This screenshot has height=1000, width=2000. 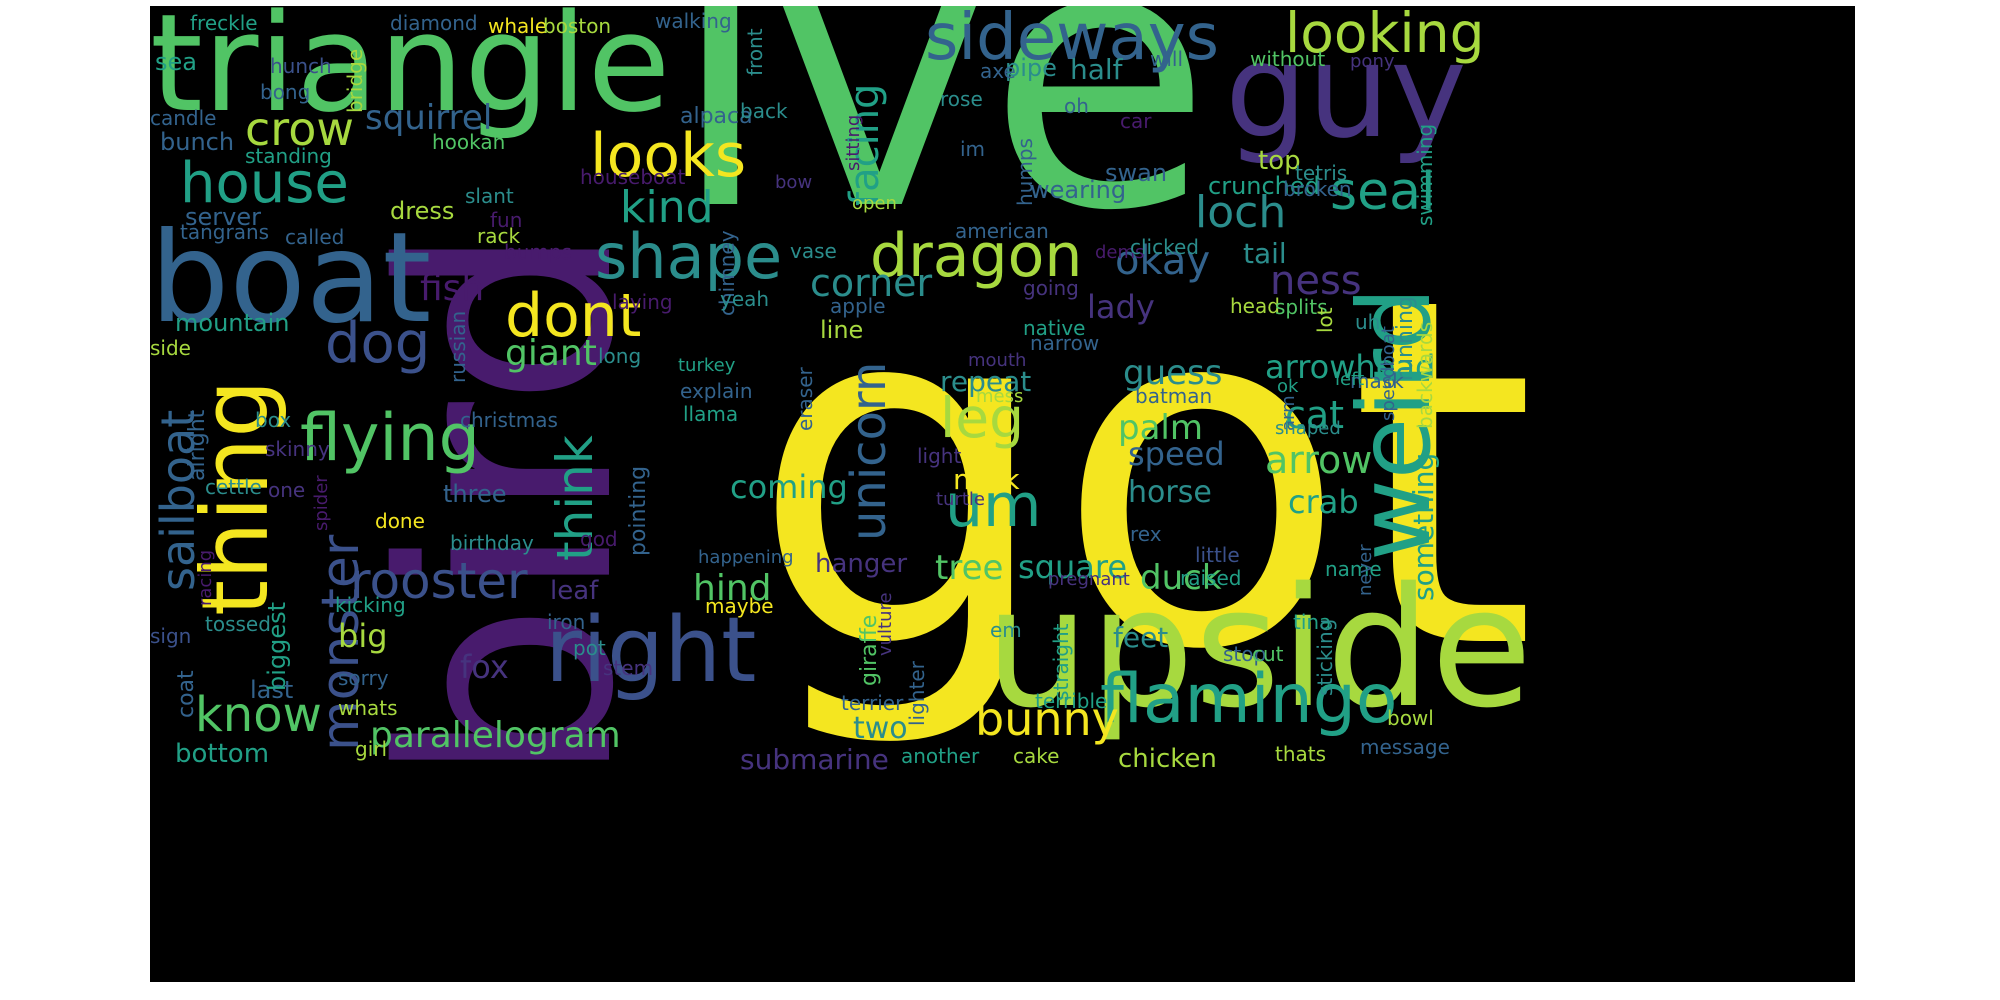 I want to click on word: right, so click(x=651, y=650).